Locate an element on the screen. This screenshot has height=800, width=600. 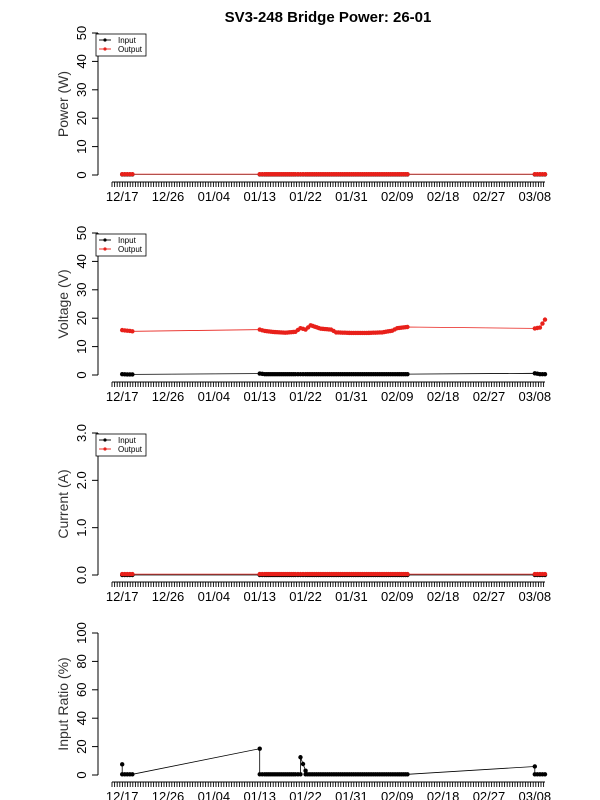
y-tick-label: 3.0 is located at coordinates (81, 433).